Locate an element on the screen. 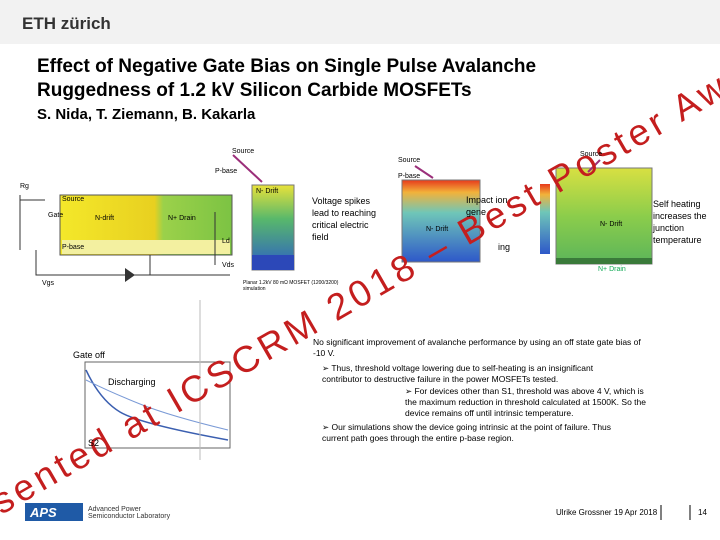 Image resolution: width=720 pixels, height=540 pixels. plot-label: Discharging is located at coordinates (132, 382).